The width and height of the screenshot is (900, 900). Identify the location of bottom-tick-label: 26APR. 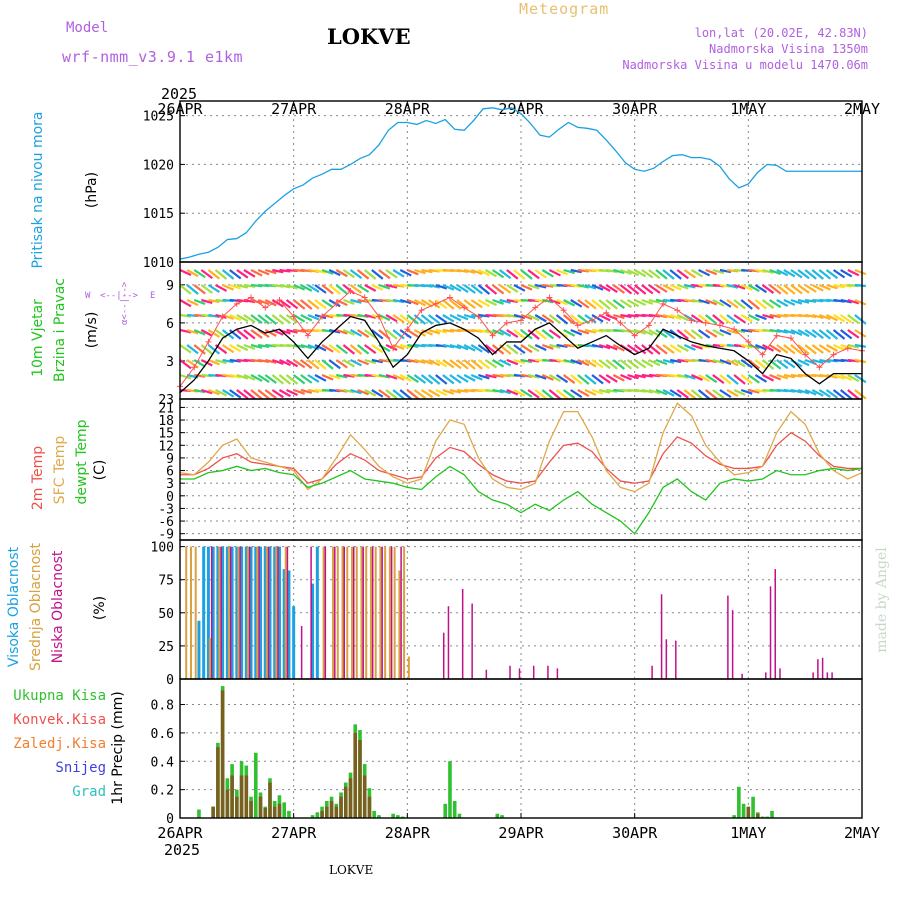
(180, 833).